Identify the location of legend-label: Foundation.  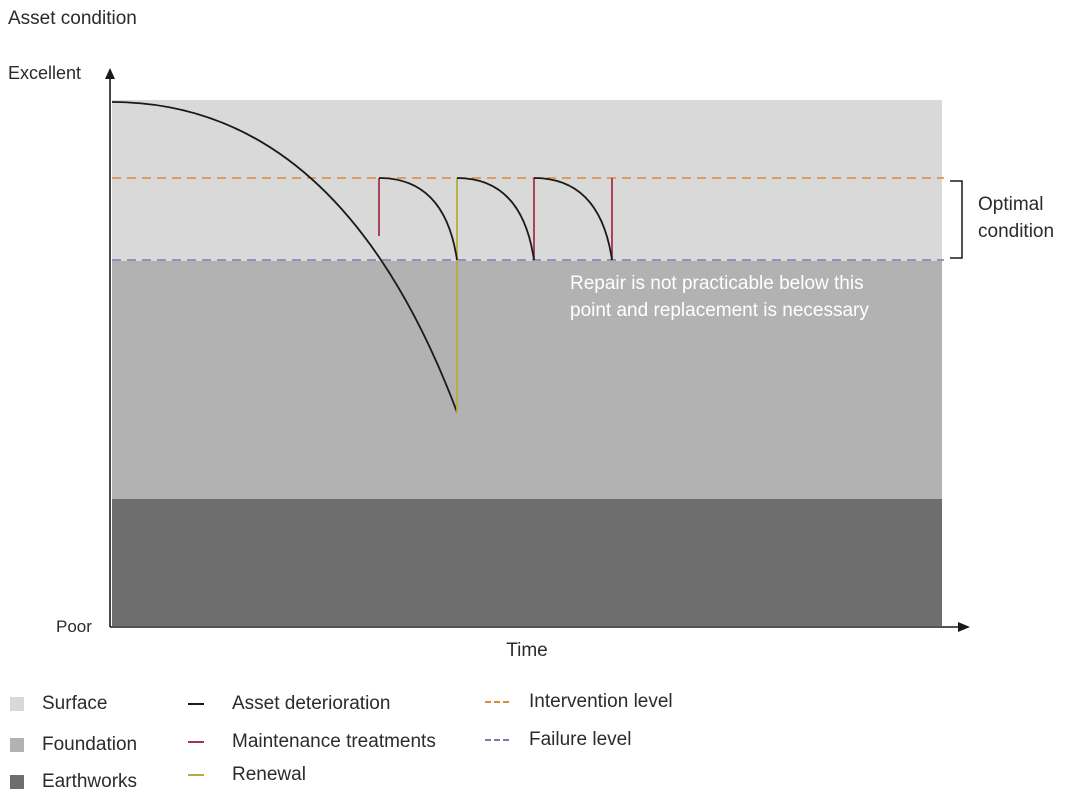
(90, 744).